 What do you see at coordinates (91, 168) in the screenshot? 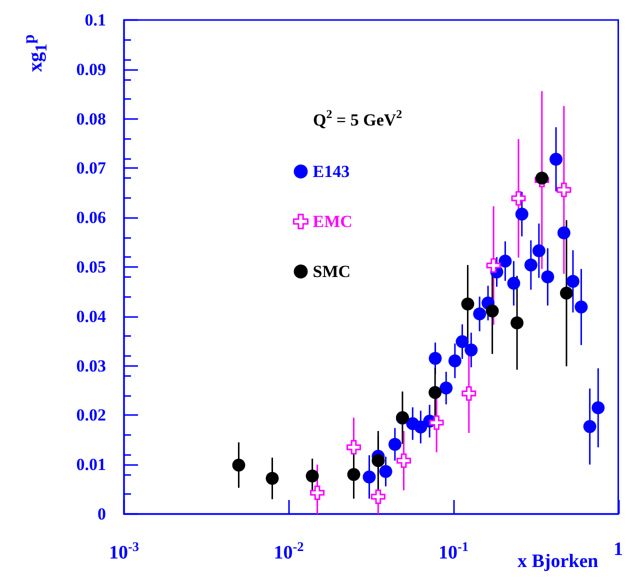
I see `y-tick-label: 0.07` at bounding box center [91, 168].